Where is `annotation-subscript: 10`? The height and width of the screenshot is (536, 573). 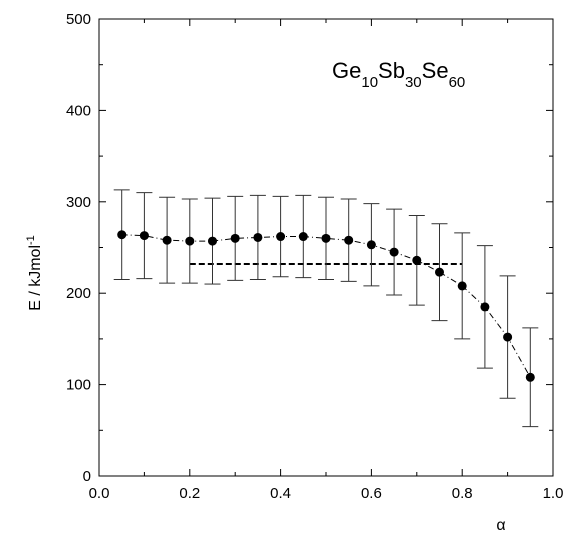
annotation-subscript: 10 is located at coordinates (369, 82).